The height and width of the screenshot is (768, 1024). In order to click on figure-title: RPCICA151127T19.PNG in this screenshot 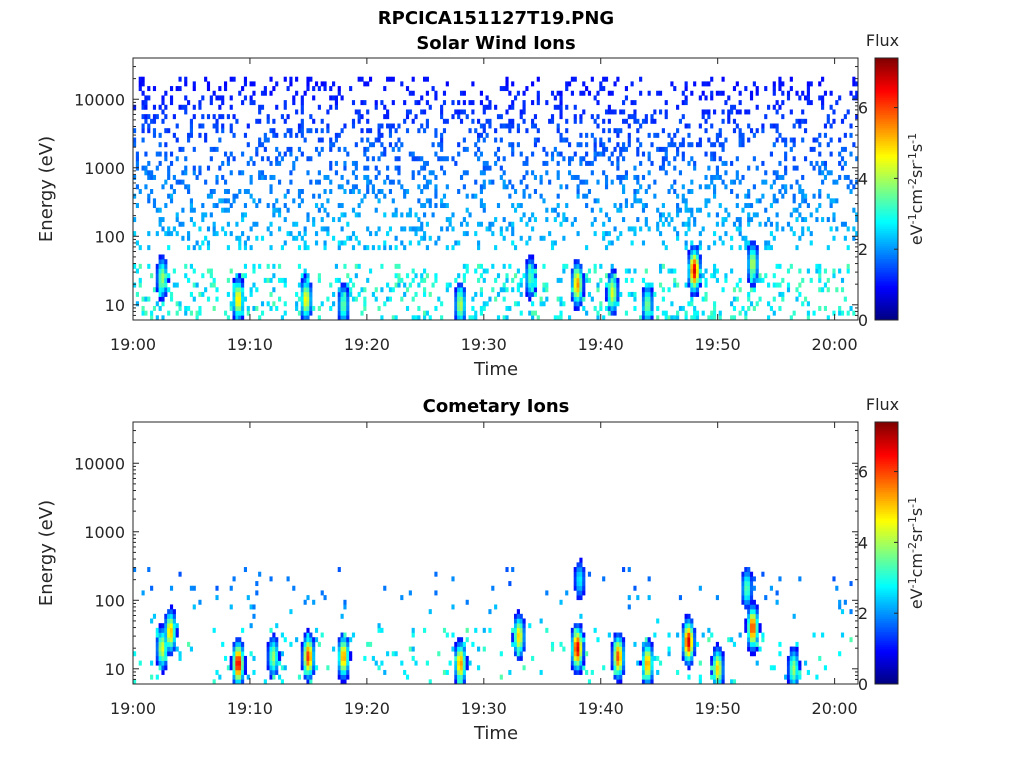, I will do `click(496, 18)`.